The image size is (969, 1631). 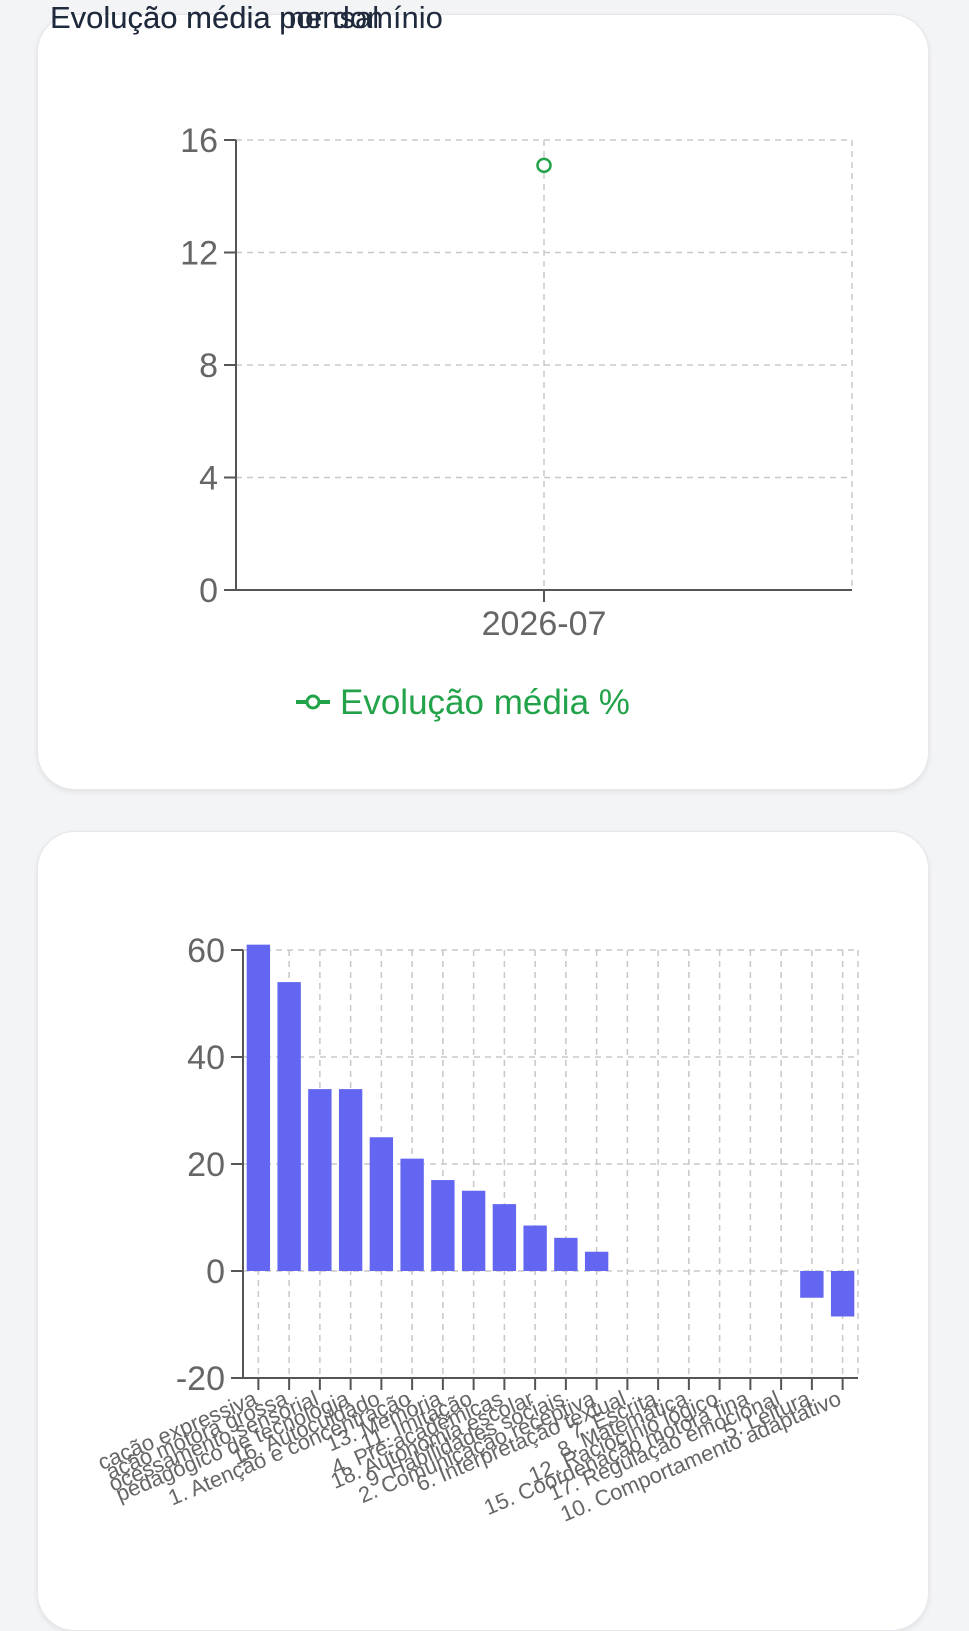 What do you see at coordinates (199, 254) in the screenshot?
I see `y-tick-label: 12` at bounding box center [199, 254].